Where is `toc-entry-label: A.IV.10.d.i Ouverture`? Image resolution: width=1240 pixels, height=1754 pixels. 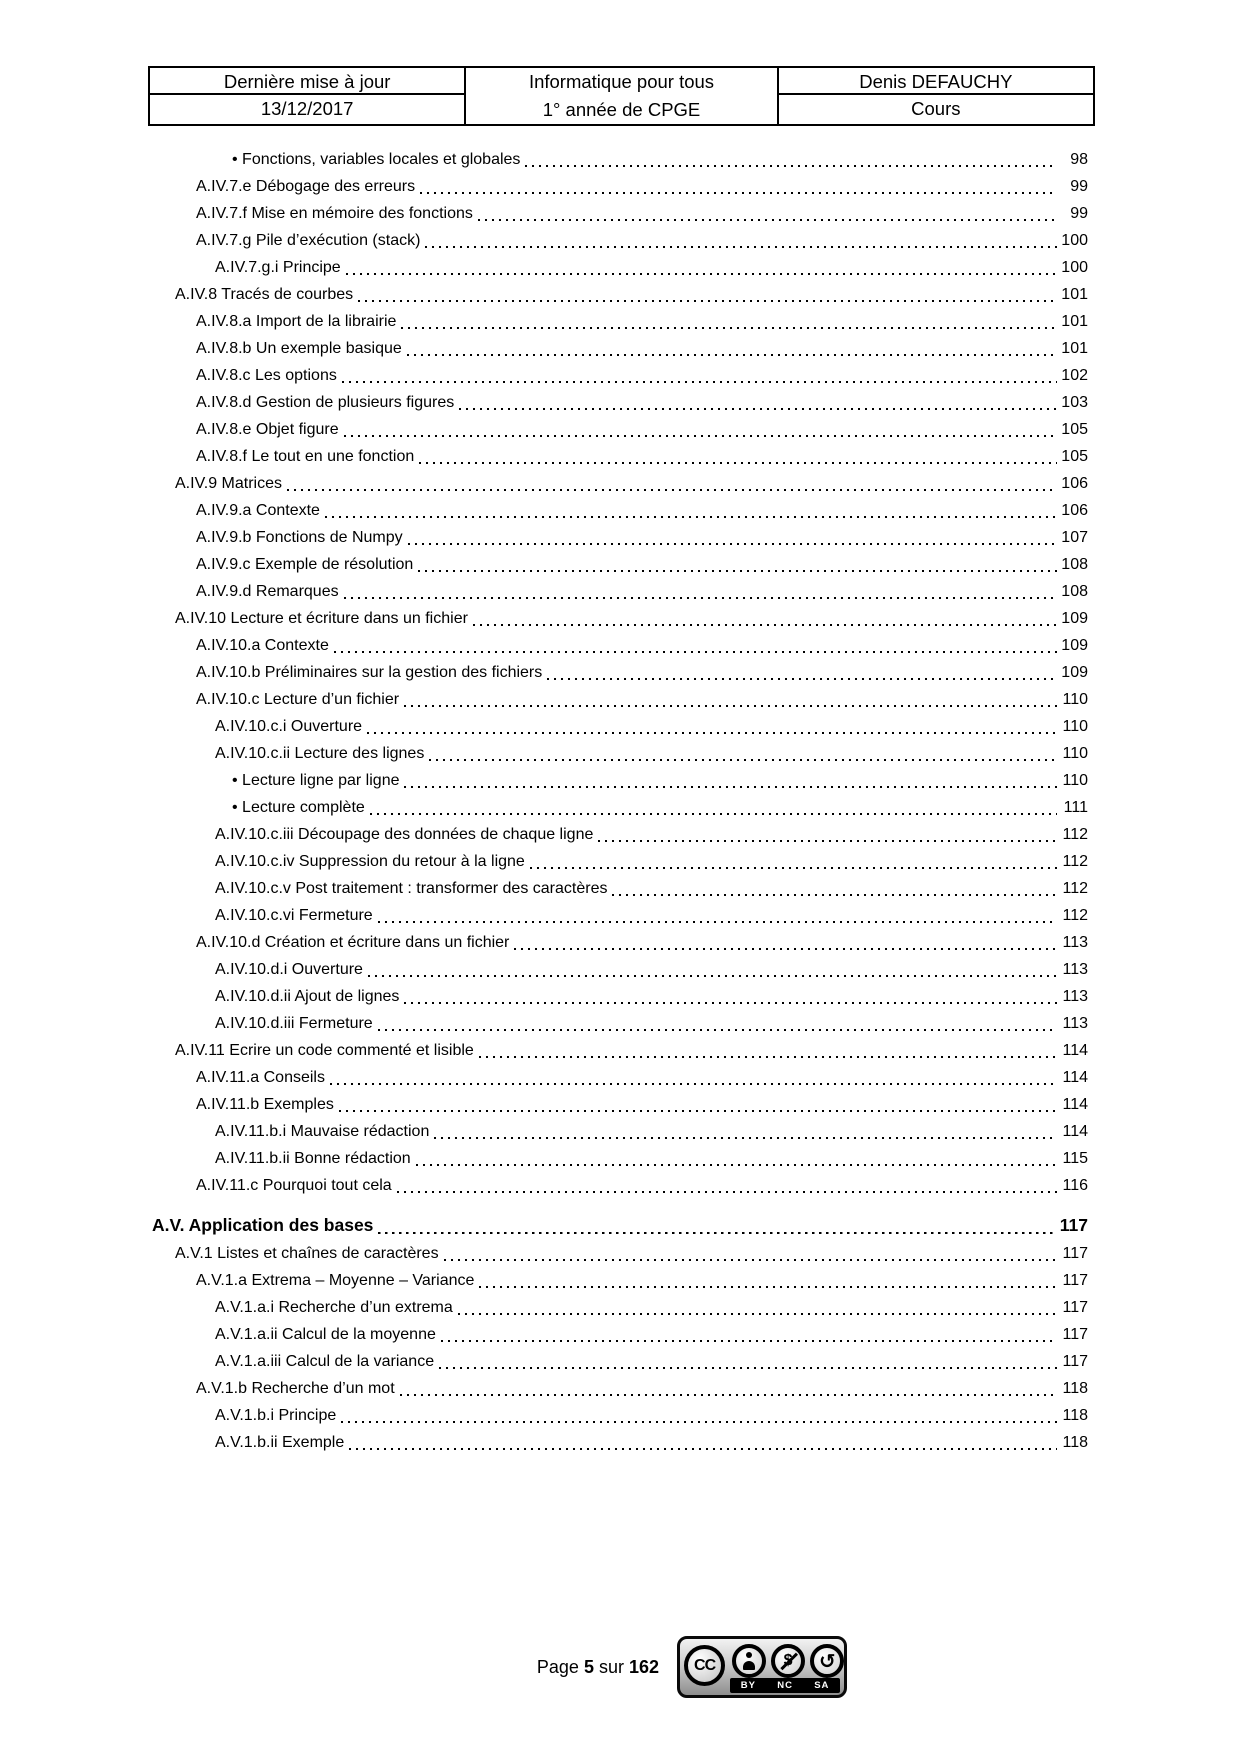
toc-entry-label: A.IV.10.d.i Ouverture is located at coordinates (289, 969).